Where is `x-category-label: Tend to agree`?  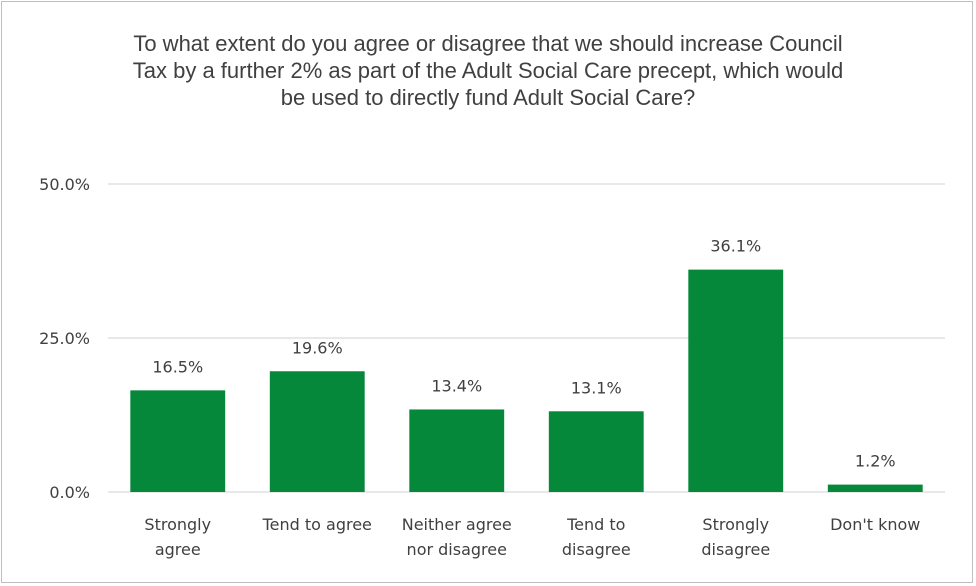
x-category-label: Tend to agree is located at coordinates (317, 524).